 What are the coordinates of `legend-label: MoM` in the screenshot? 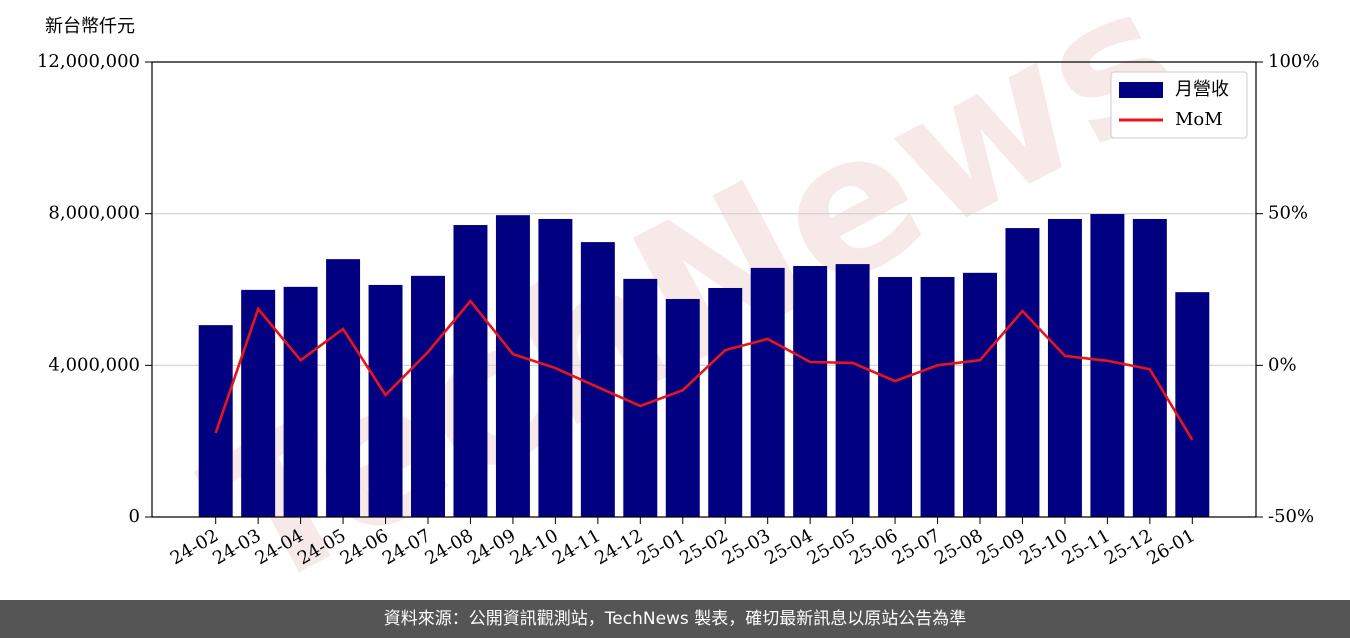 It's located at (1199, 119).